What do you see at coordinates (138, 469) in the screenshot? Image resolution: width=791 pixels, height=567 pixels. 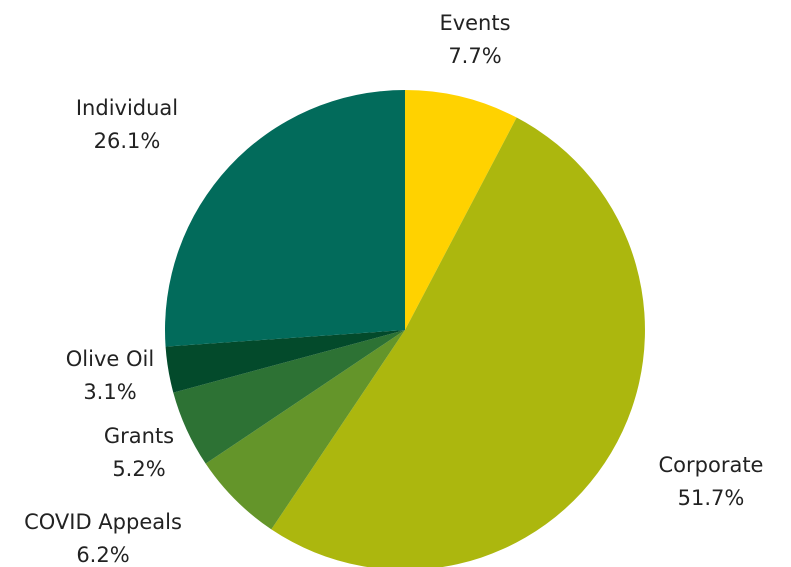 I see `slice-value-grants: 5.2%` at bounding box center [138, 469].